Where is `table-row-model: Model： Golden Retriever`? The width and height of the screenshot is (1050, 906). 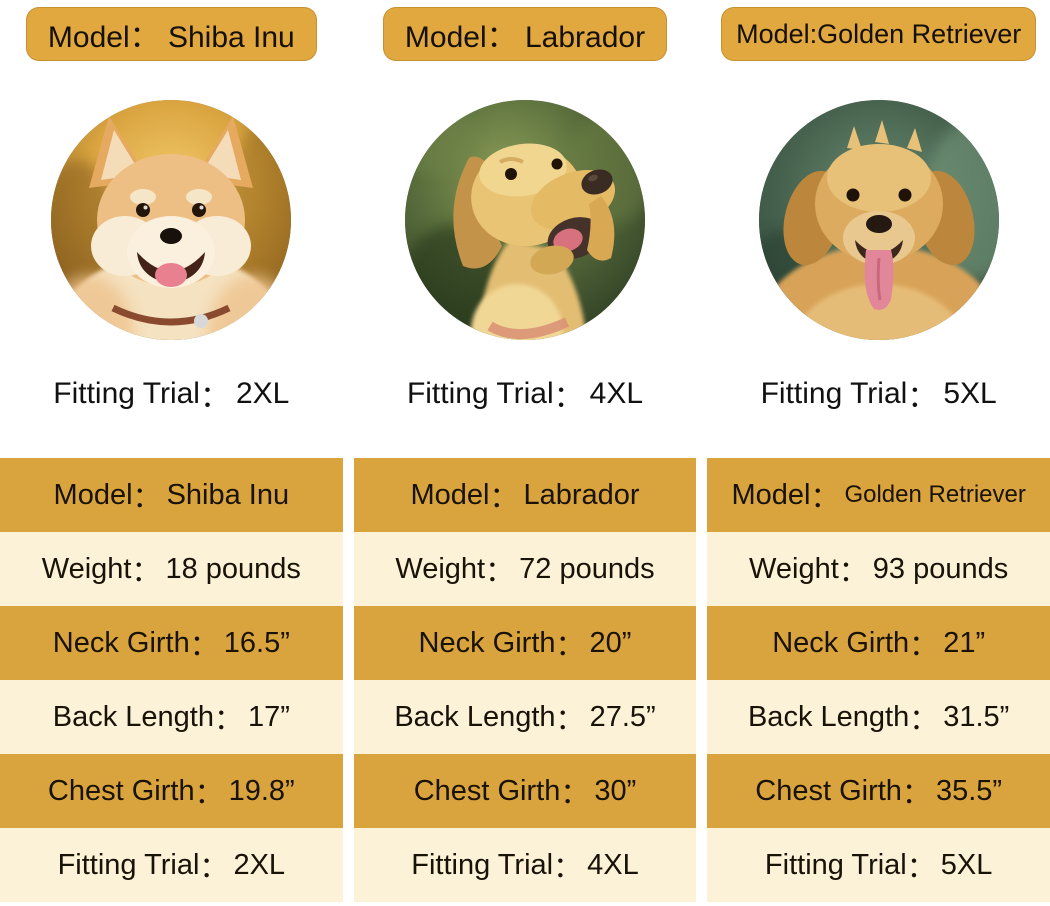
table-row-model: Model： Golden Retriever is located at coordinates (878, 495).